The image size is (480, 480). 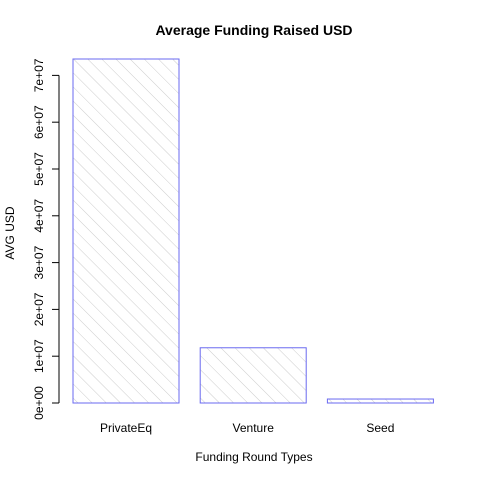 I want to click on x-tick-label-seed: Seed, so click(x=380, y=428).